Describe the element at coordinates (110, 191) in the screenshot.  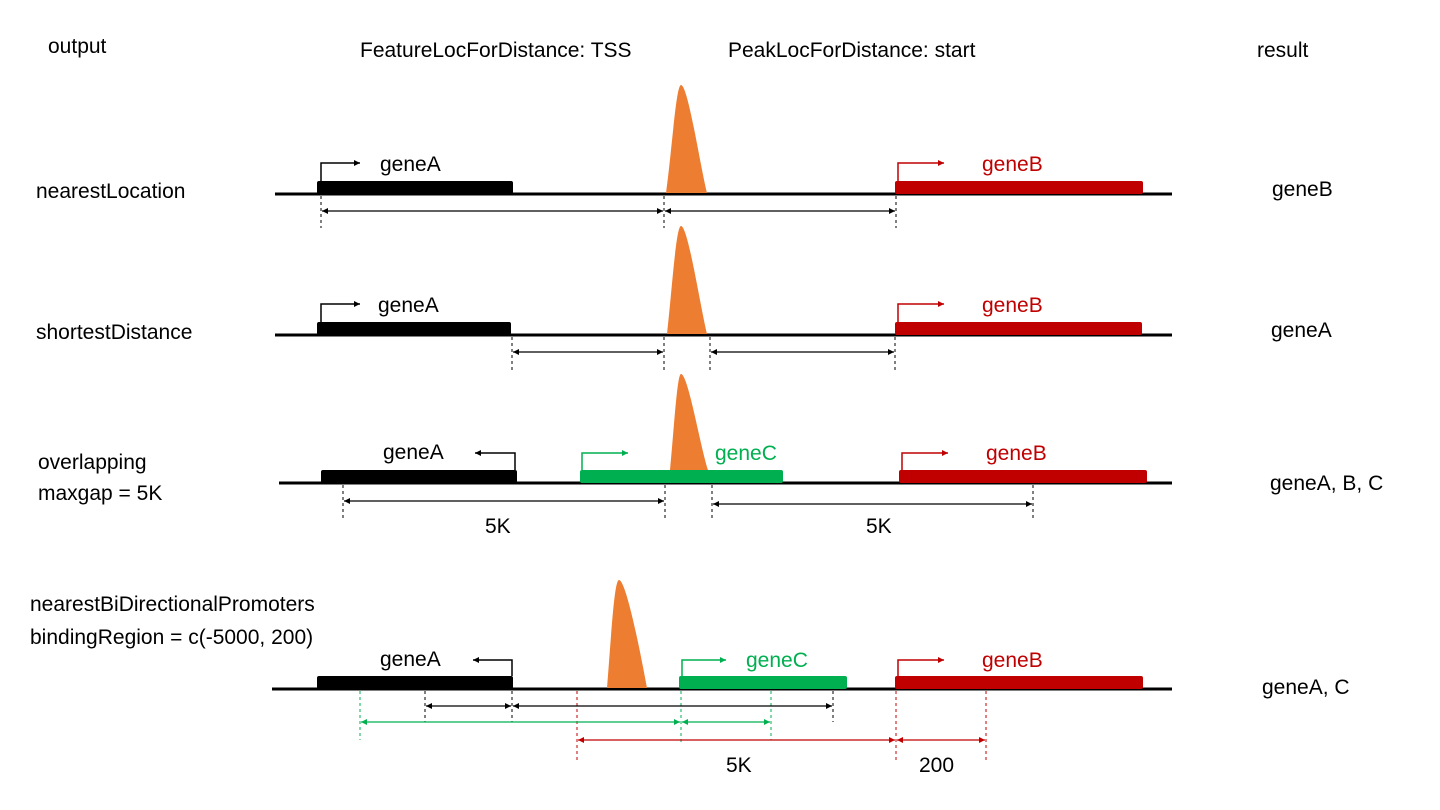
I see `row-output-label: nearestLocation` at that location.